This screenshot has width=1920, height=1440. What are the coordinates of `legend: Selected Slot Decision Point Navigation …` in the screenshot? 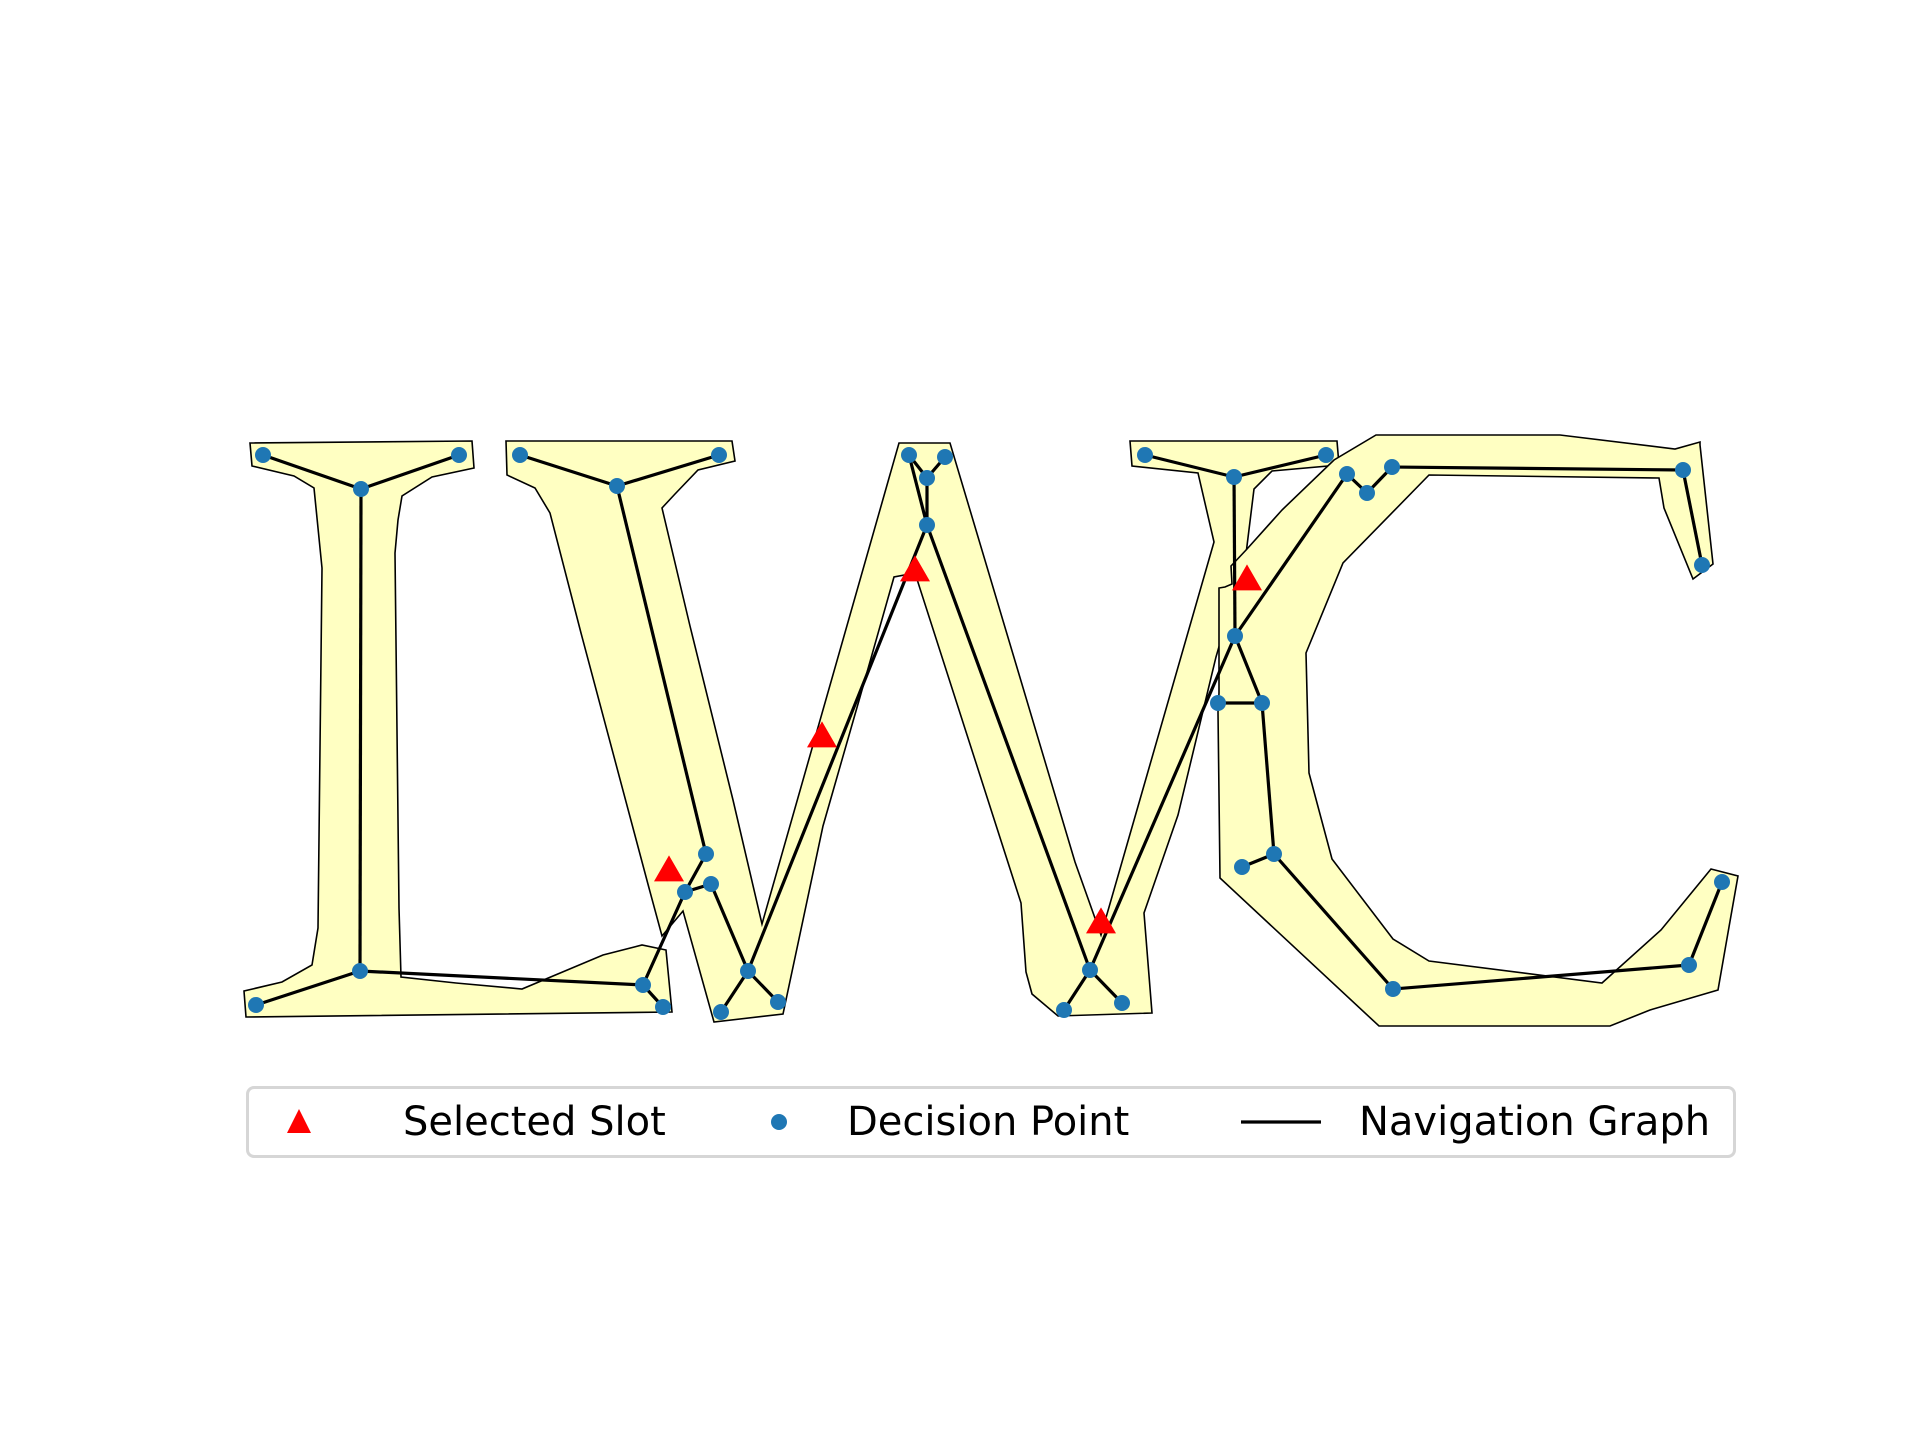 It's located at (991, 1122).